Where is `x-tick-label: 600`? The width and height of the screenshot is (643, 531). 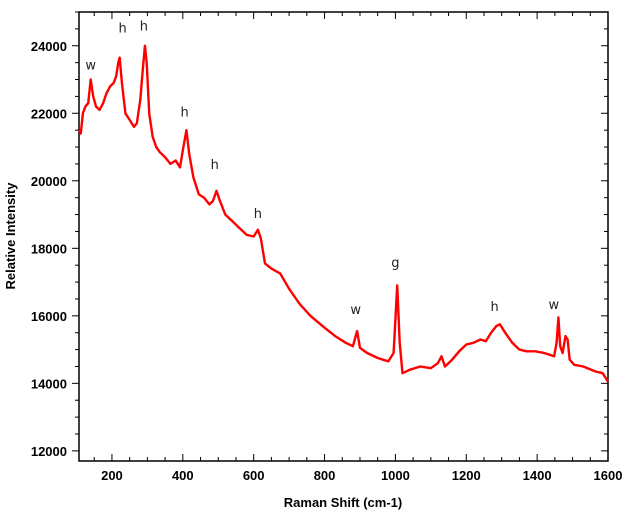
x-tick-label: 600 is located at coordinates (254, 475).